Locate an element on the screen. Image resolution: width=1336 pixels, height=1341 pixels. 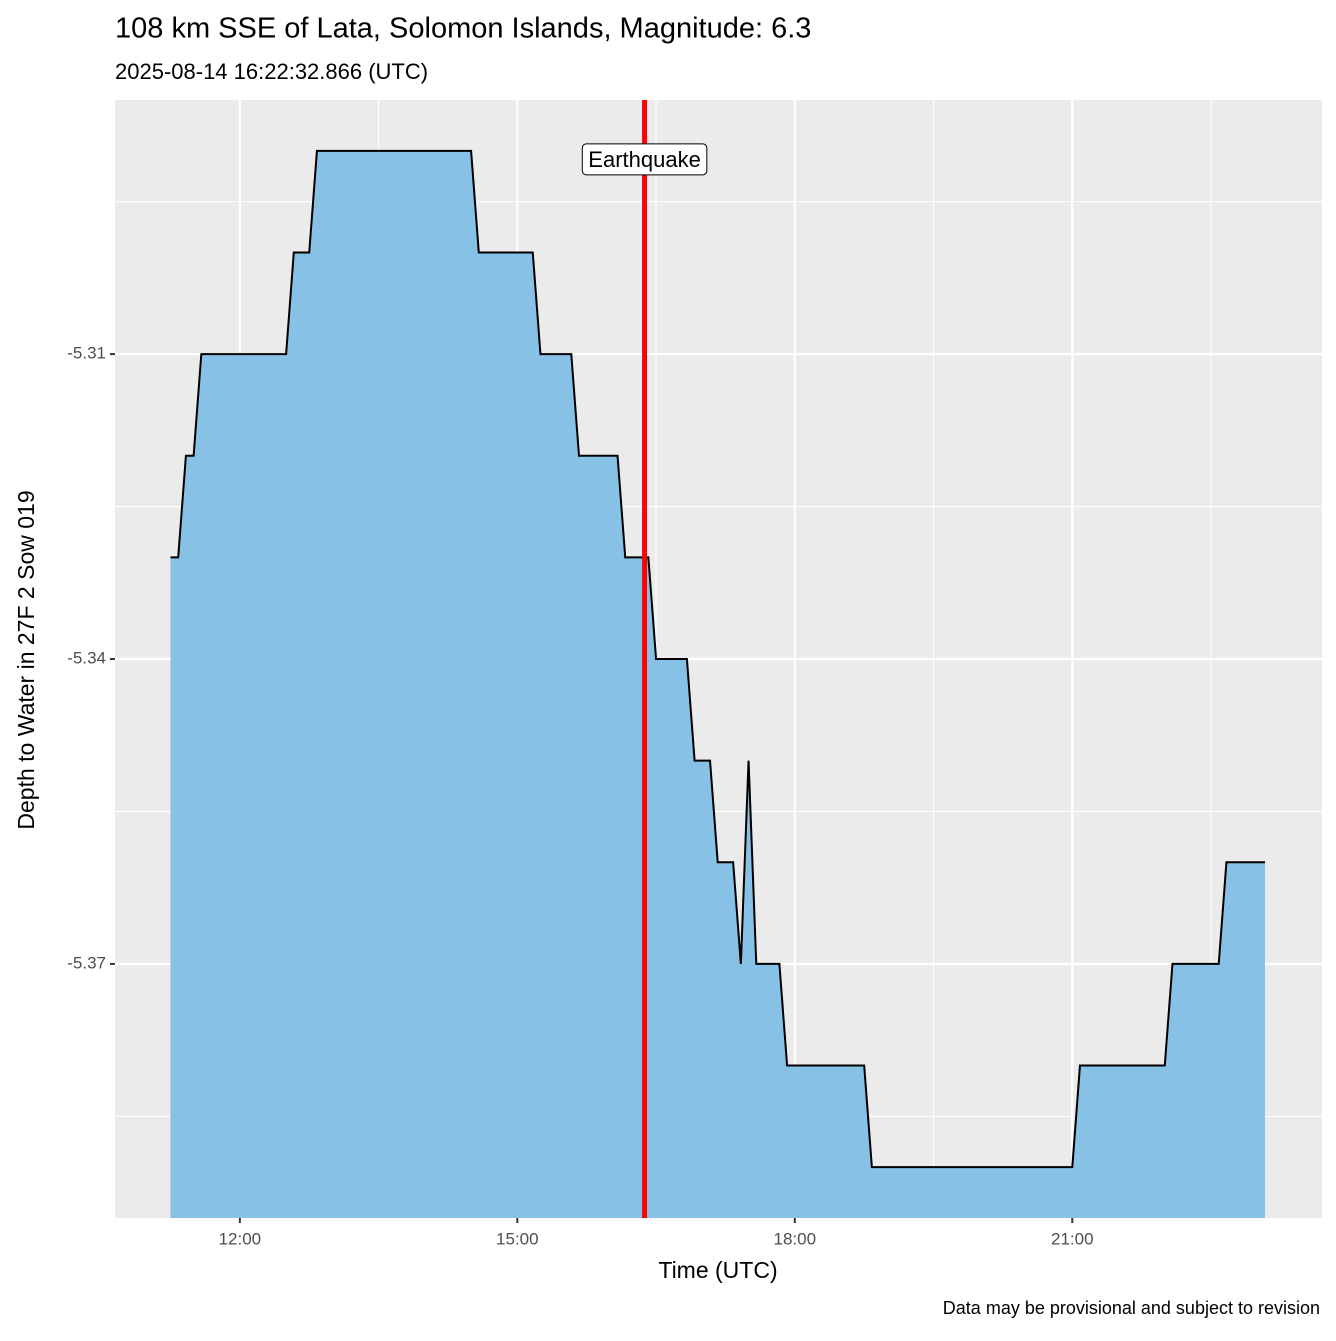
x-tick-label: 21:00 is located at coordinates (1072, 1238).